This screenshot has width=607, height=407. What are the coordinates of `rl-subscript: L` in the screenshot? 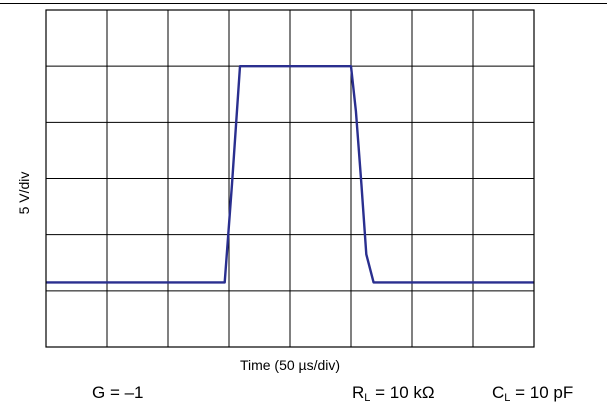 It's located at (367, 398).